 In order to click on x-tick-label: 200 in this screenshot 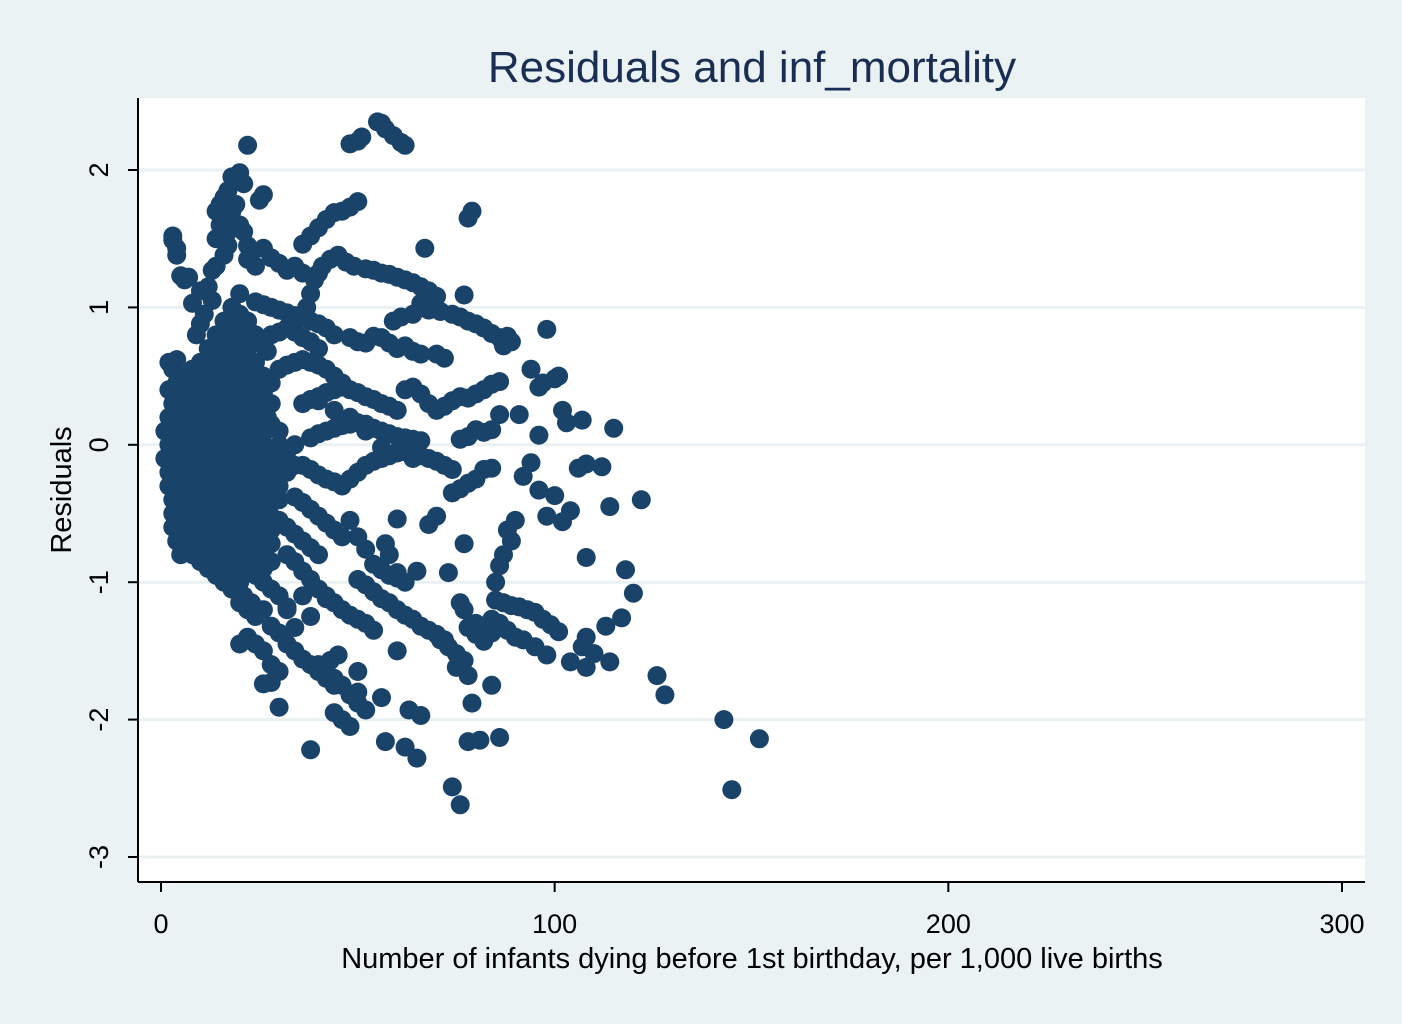, I will do `click(948, 924)`.